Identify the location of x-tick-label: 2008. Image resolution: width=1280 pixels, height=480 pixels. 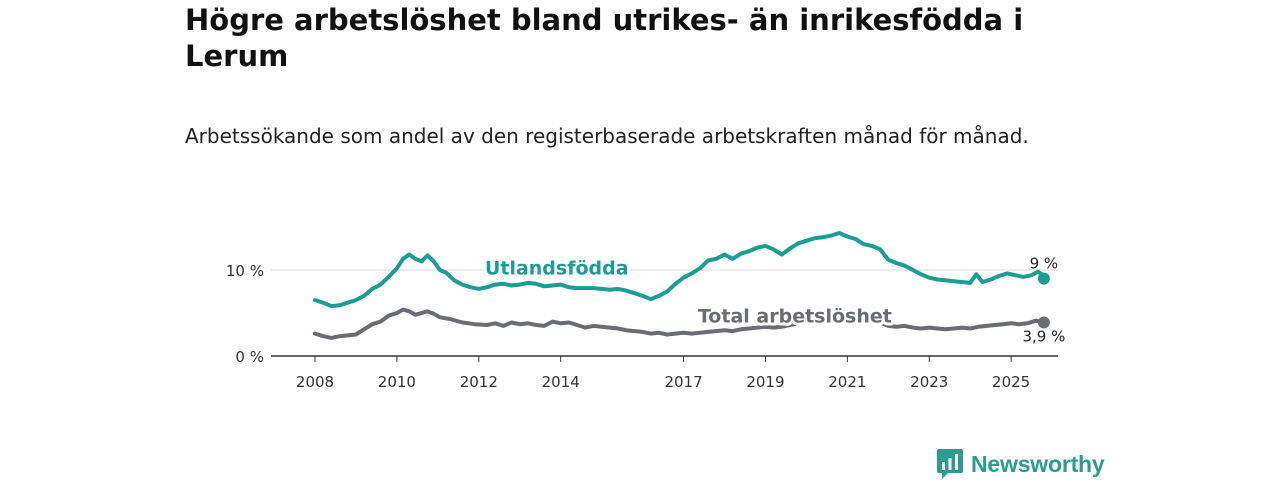
(315, 382).